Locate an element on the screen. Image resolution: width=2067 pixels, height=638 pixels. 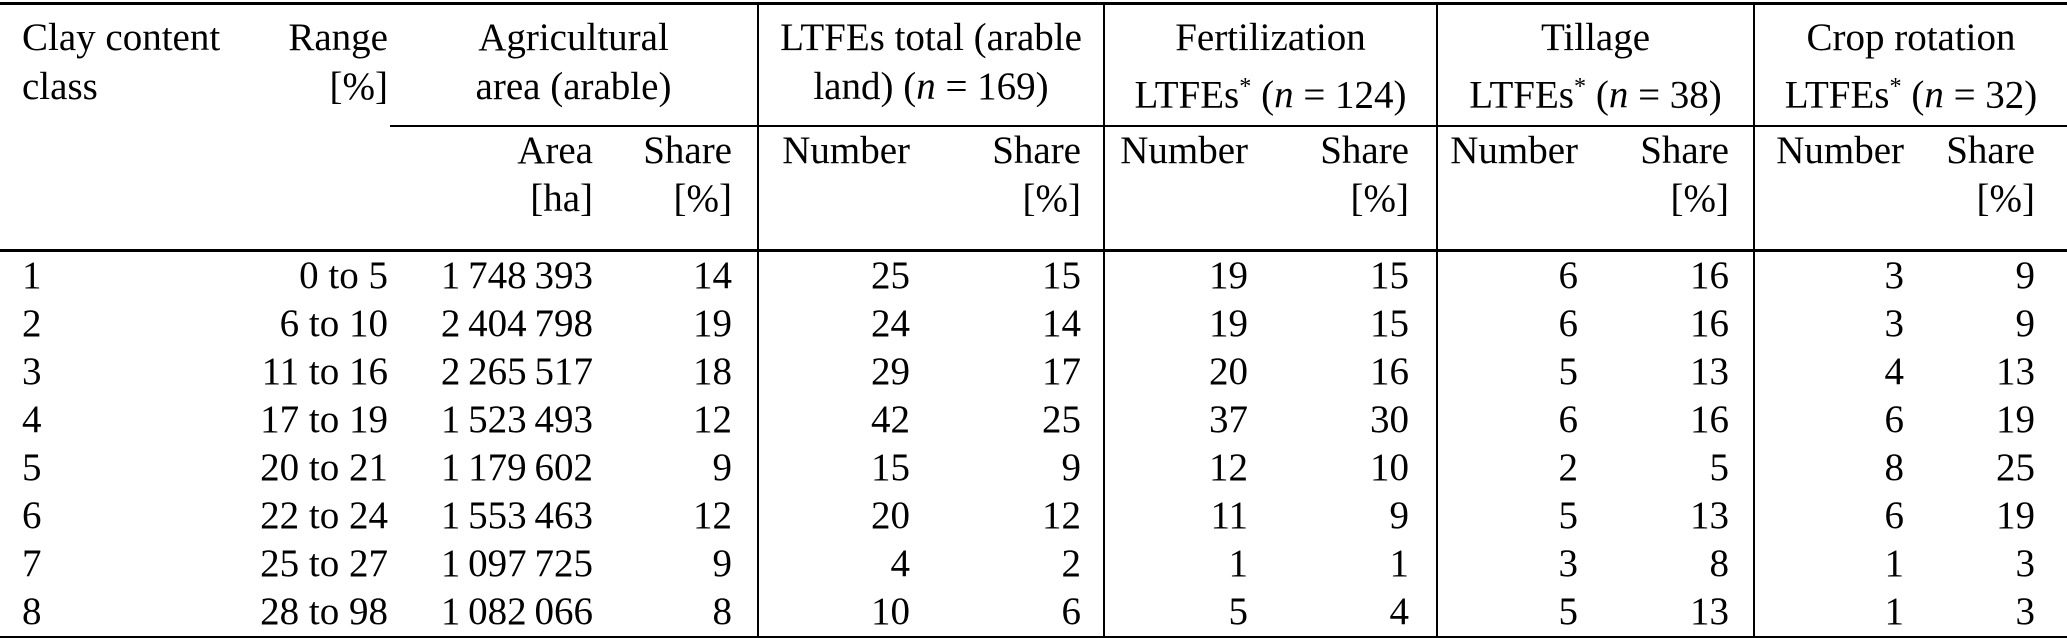
cell-crop-number: 3 is located at coordinates (1894, 323).